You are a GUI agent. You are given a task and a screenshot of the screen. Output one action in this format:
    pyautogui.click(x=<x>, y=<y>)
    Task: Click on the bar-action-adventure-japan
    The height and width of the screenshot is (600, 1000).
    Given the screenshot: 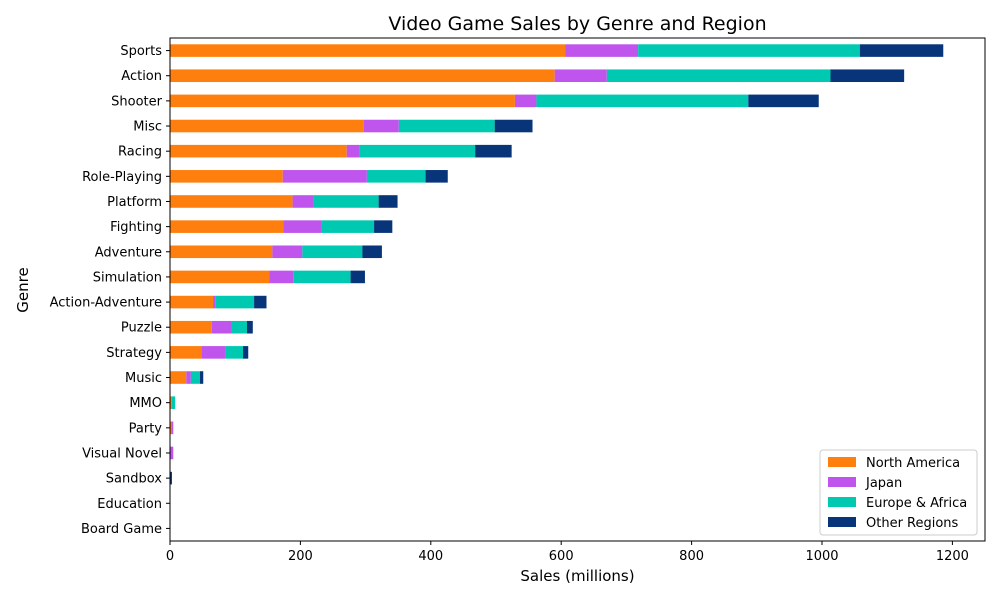 What is the action you would take?
    pyautogui.click(x=214, y=302)
    